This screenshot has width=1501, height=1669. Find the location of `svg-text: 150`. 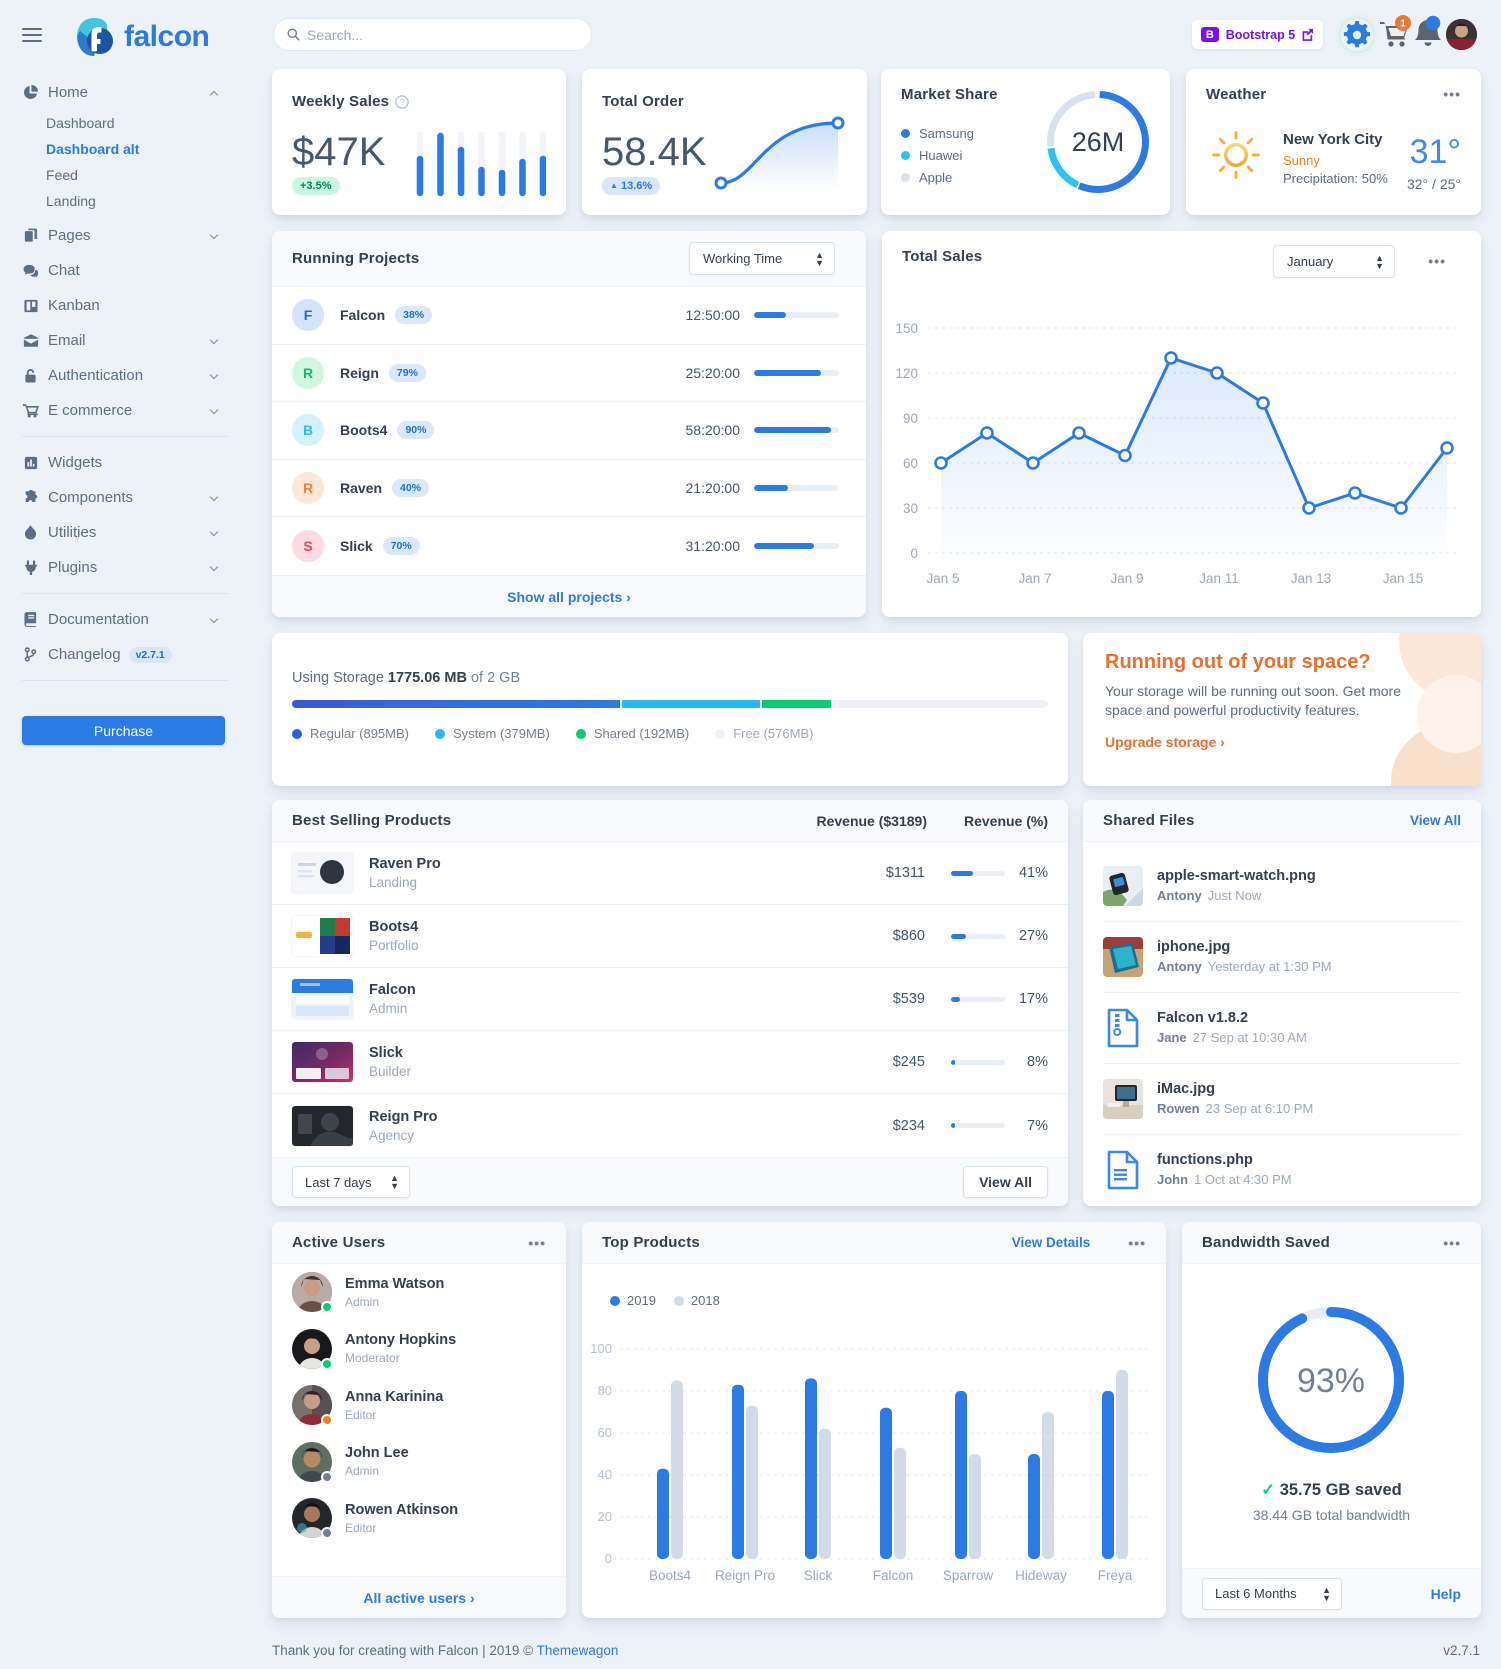

svg-text: 150 is located at coordinates (906, 328).